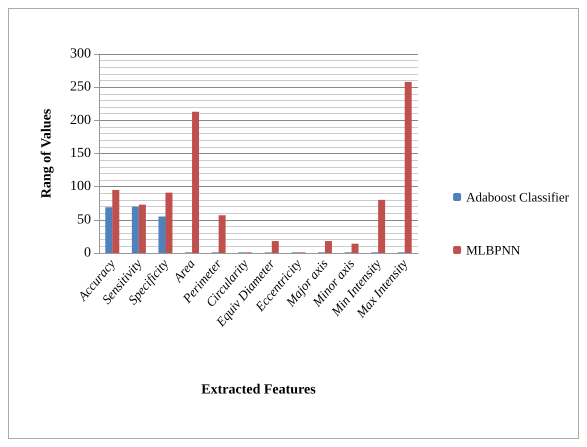 The height and width of the screenshot is (447, 587). What do you see at coordinates (493, 250) in the screenshot?
I see `legend-label: MLBPNN` at bounding box center [493, 250].